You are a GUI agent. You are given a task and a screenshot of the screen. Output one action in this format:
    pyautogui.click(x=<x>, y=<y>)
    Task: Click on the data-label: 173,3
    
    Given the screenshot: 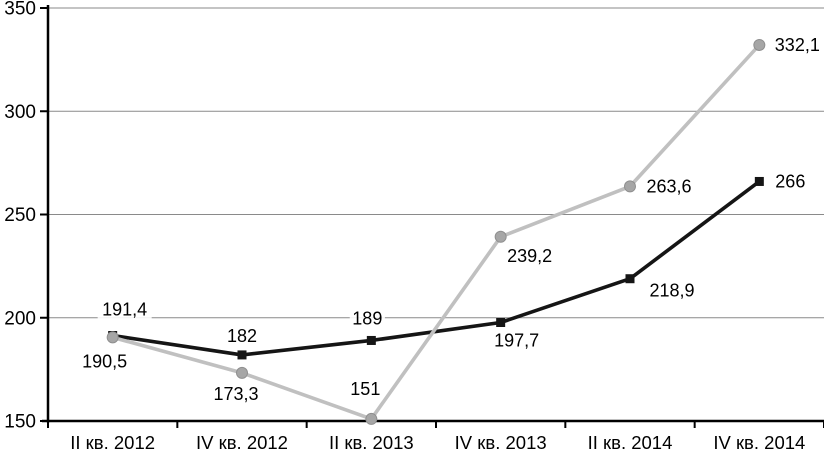 What is the action you would take?
    pyautogui.click(x=235, y=394)
    